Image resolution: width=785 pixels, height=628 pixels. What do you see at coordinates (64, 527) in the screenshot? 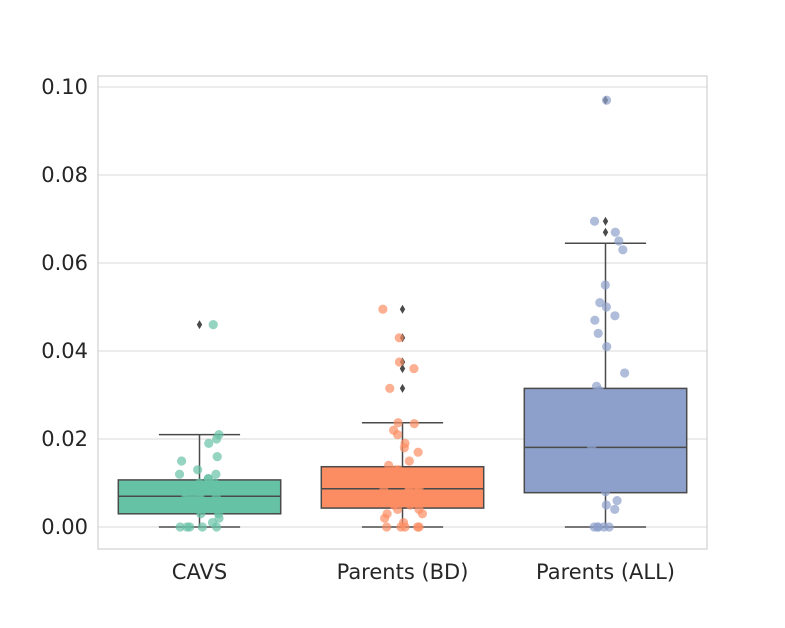
I see `y-tick-label: 0.00` at bounding box center [64, 527].